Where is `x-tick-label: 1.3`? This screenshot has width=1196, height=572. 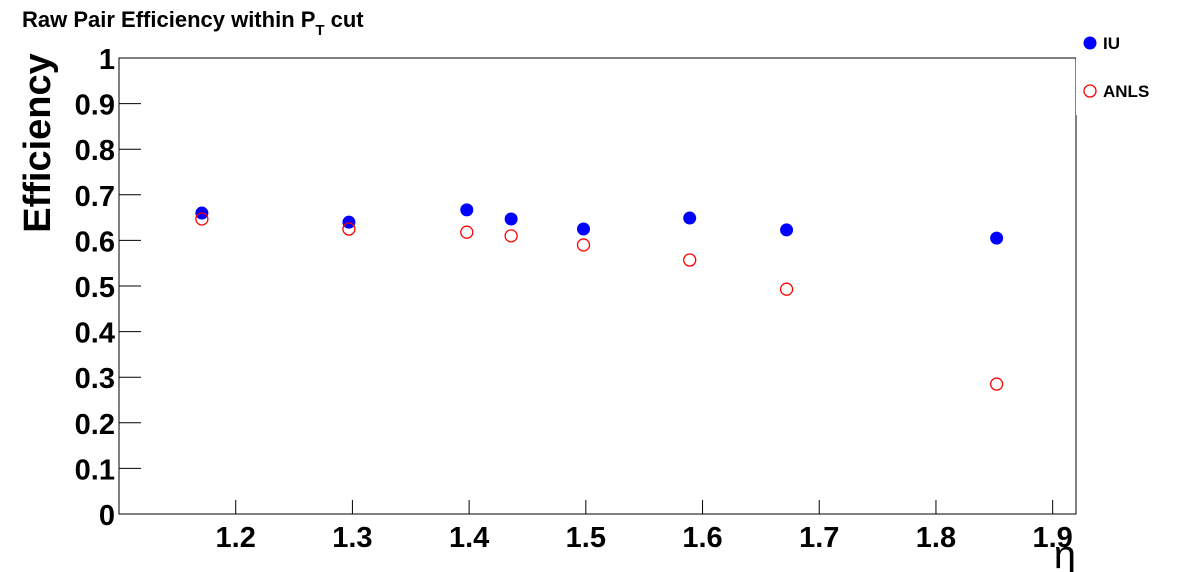 x-tick-label: 1.3 is located at coordinates (352, 538).